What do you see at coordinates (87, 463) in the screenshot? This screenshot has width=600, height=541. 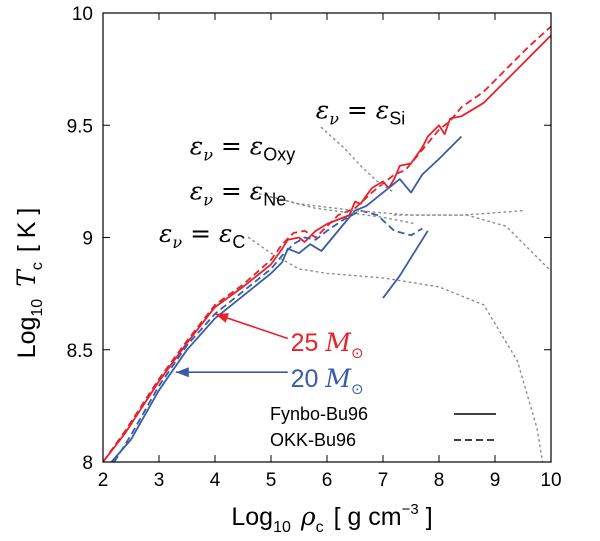 I see `y-tick-label: 8` at bounding box center [87, 463].